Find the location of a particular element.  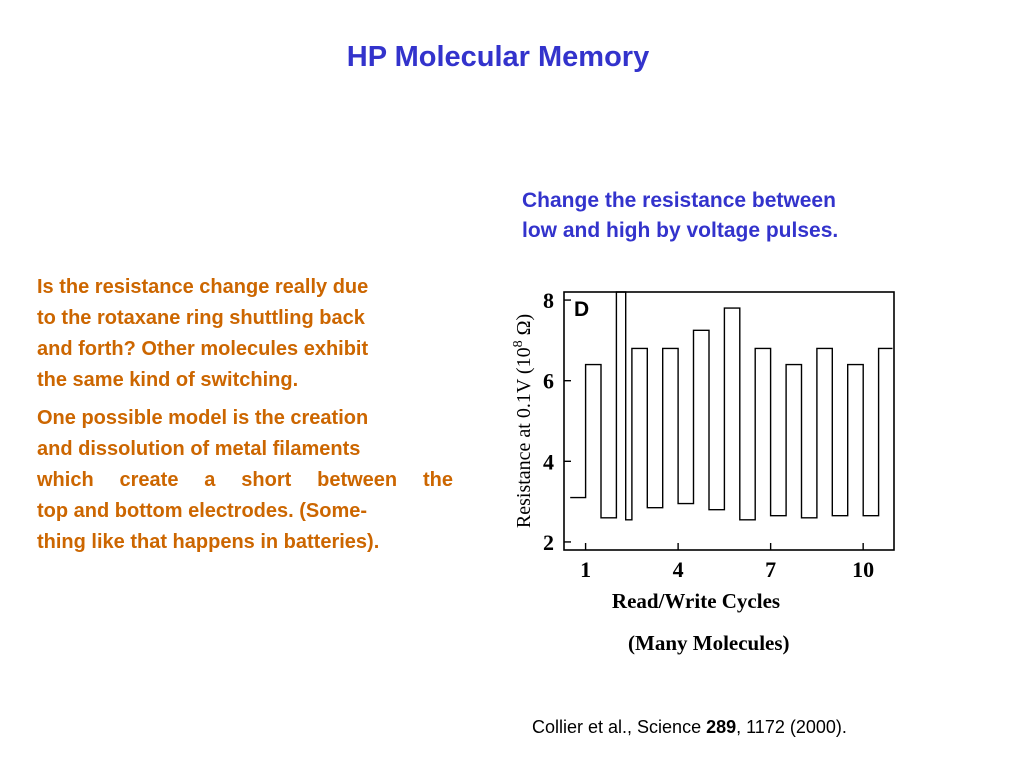

y-axis-label: Resistance at 0.1V (108 Ω) is located at coordinates (523, 421).